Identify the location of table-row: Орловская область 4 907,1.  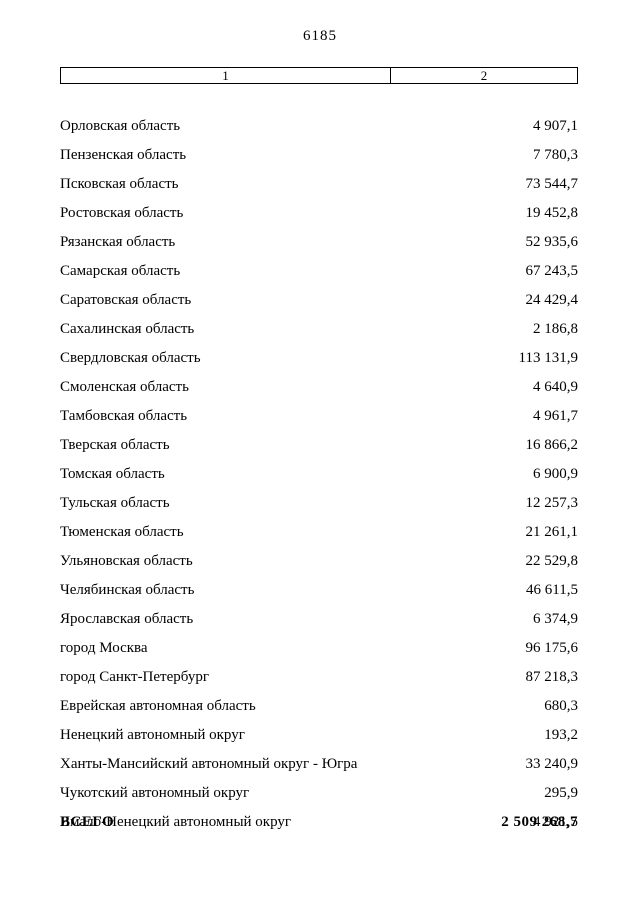
(319, 126).